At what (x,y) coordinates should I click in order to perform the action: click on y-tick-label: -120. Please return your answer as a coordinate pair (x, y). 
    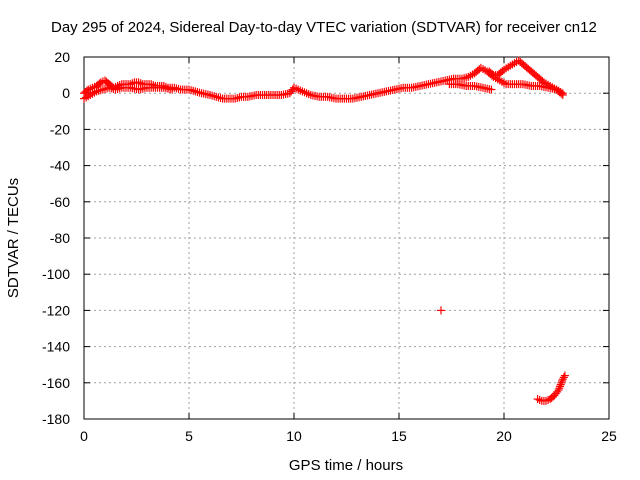
    Looking at the image, I should click on (56, 310).